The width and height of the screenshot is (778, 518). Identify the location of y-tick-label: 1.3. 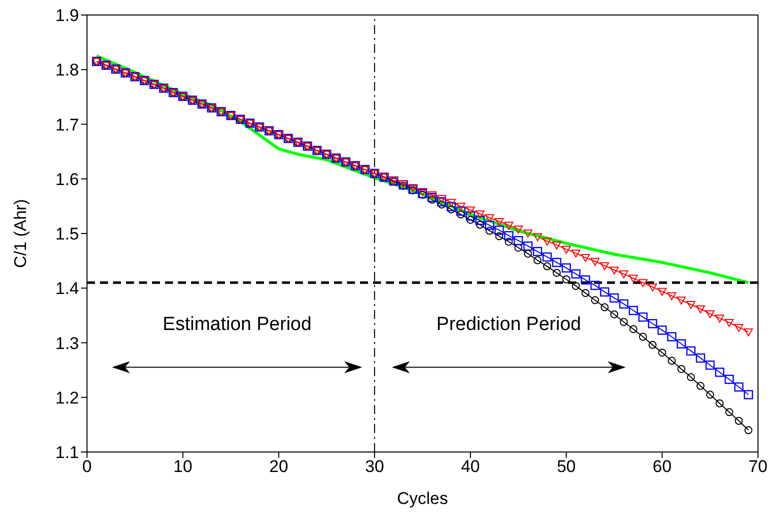
(67, 343).